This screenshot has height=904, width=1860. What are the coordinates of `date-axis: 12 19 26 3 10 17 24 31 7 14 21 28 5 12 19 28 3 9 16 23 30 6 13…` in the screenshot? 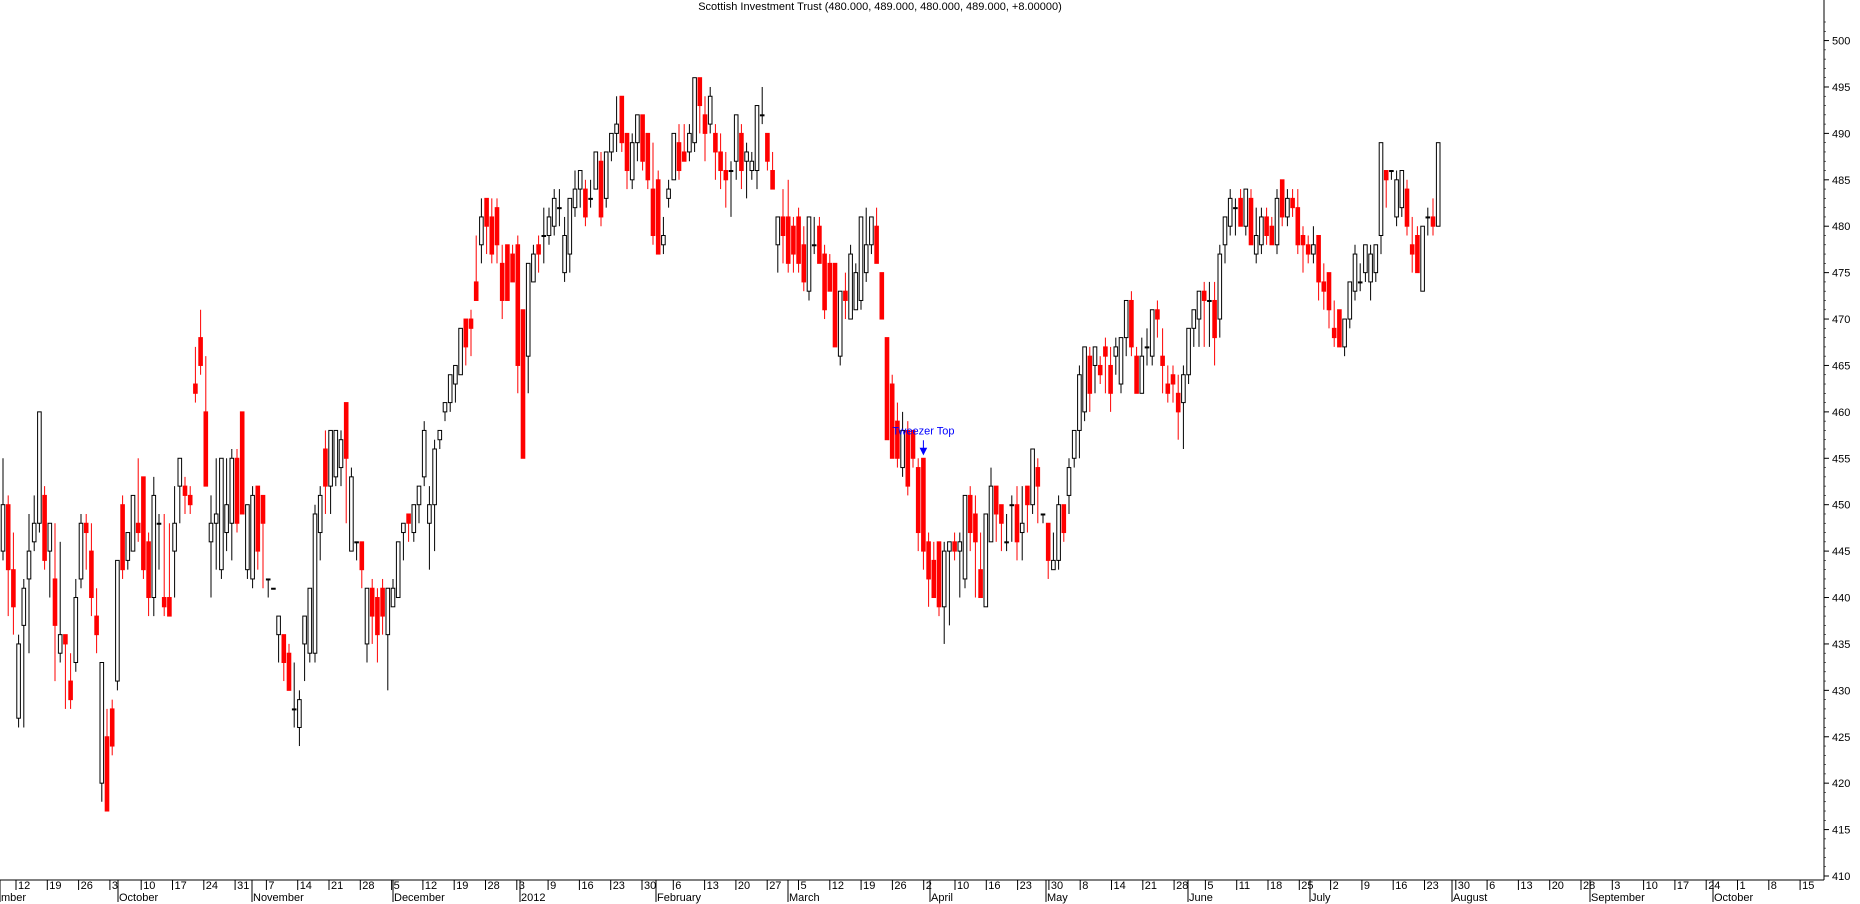 It's located at (912, 891).